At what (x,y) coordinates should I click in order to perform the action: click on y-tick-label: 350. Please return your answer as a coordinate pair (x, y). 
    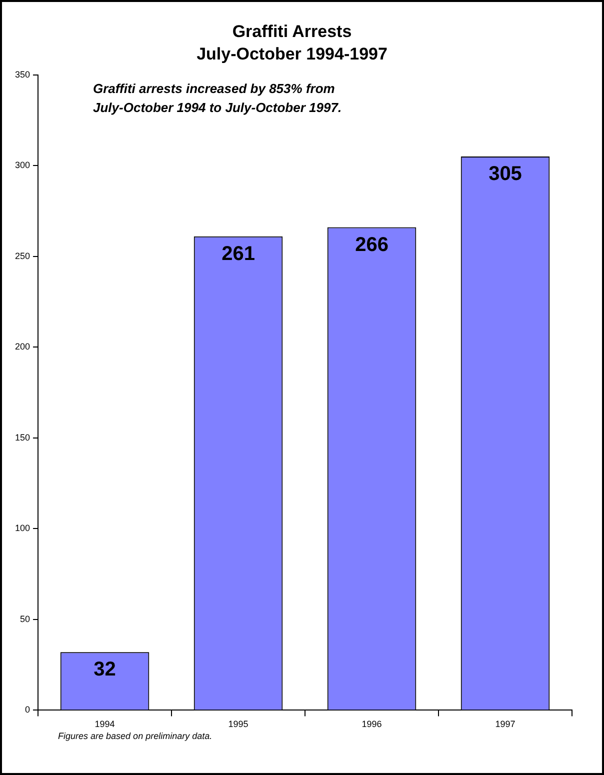
    Looking at the image, I should click on (22, 74).